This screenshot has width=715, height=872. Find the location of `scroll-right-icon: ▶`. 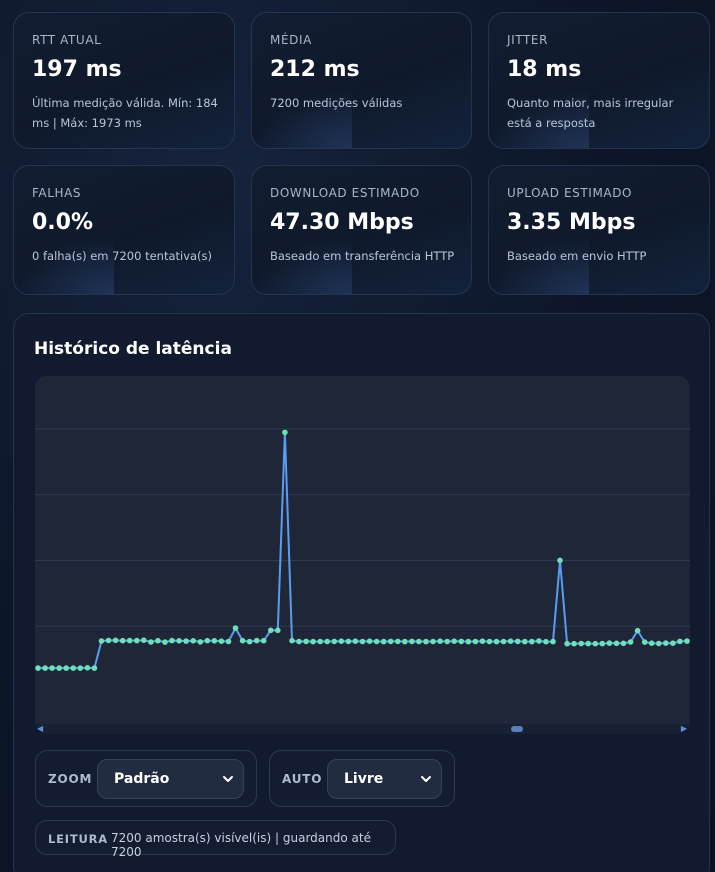

scroll-right-icon: ▶ is located at coordinates (683, 728).